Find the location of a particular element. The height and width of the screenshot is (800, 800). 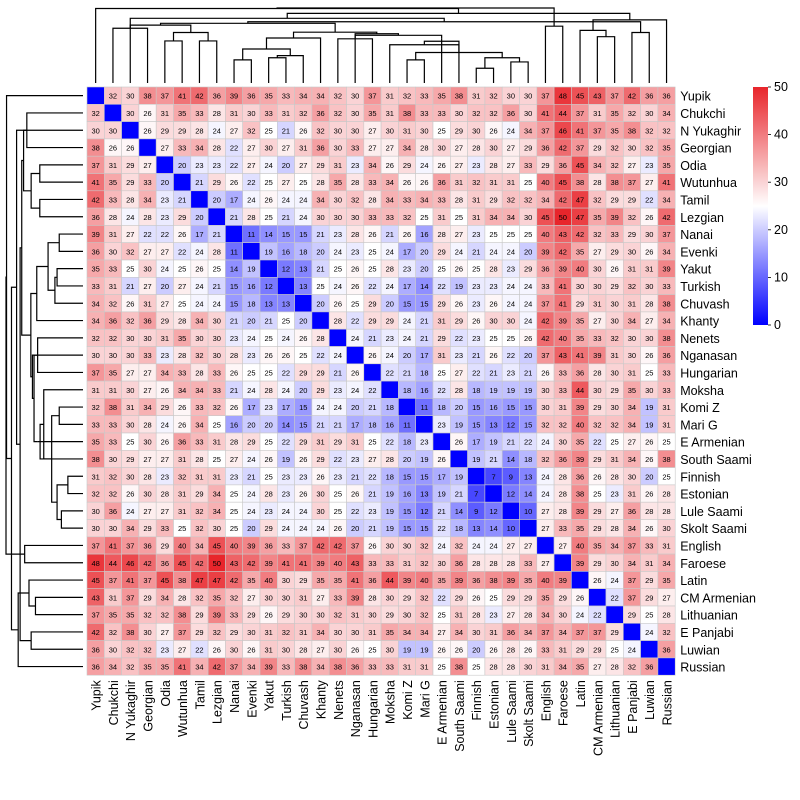

cell-value-label: 44 is located at coordinates (113, 563).